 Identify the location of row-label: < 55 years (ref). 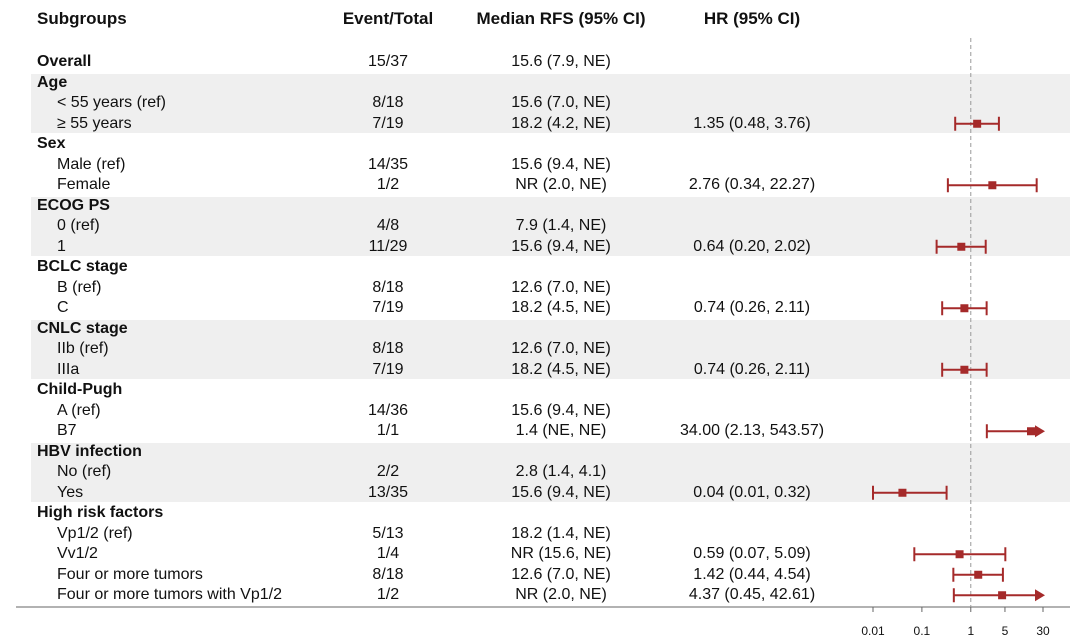
(111, 103).